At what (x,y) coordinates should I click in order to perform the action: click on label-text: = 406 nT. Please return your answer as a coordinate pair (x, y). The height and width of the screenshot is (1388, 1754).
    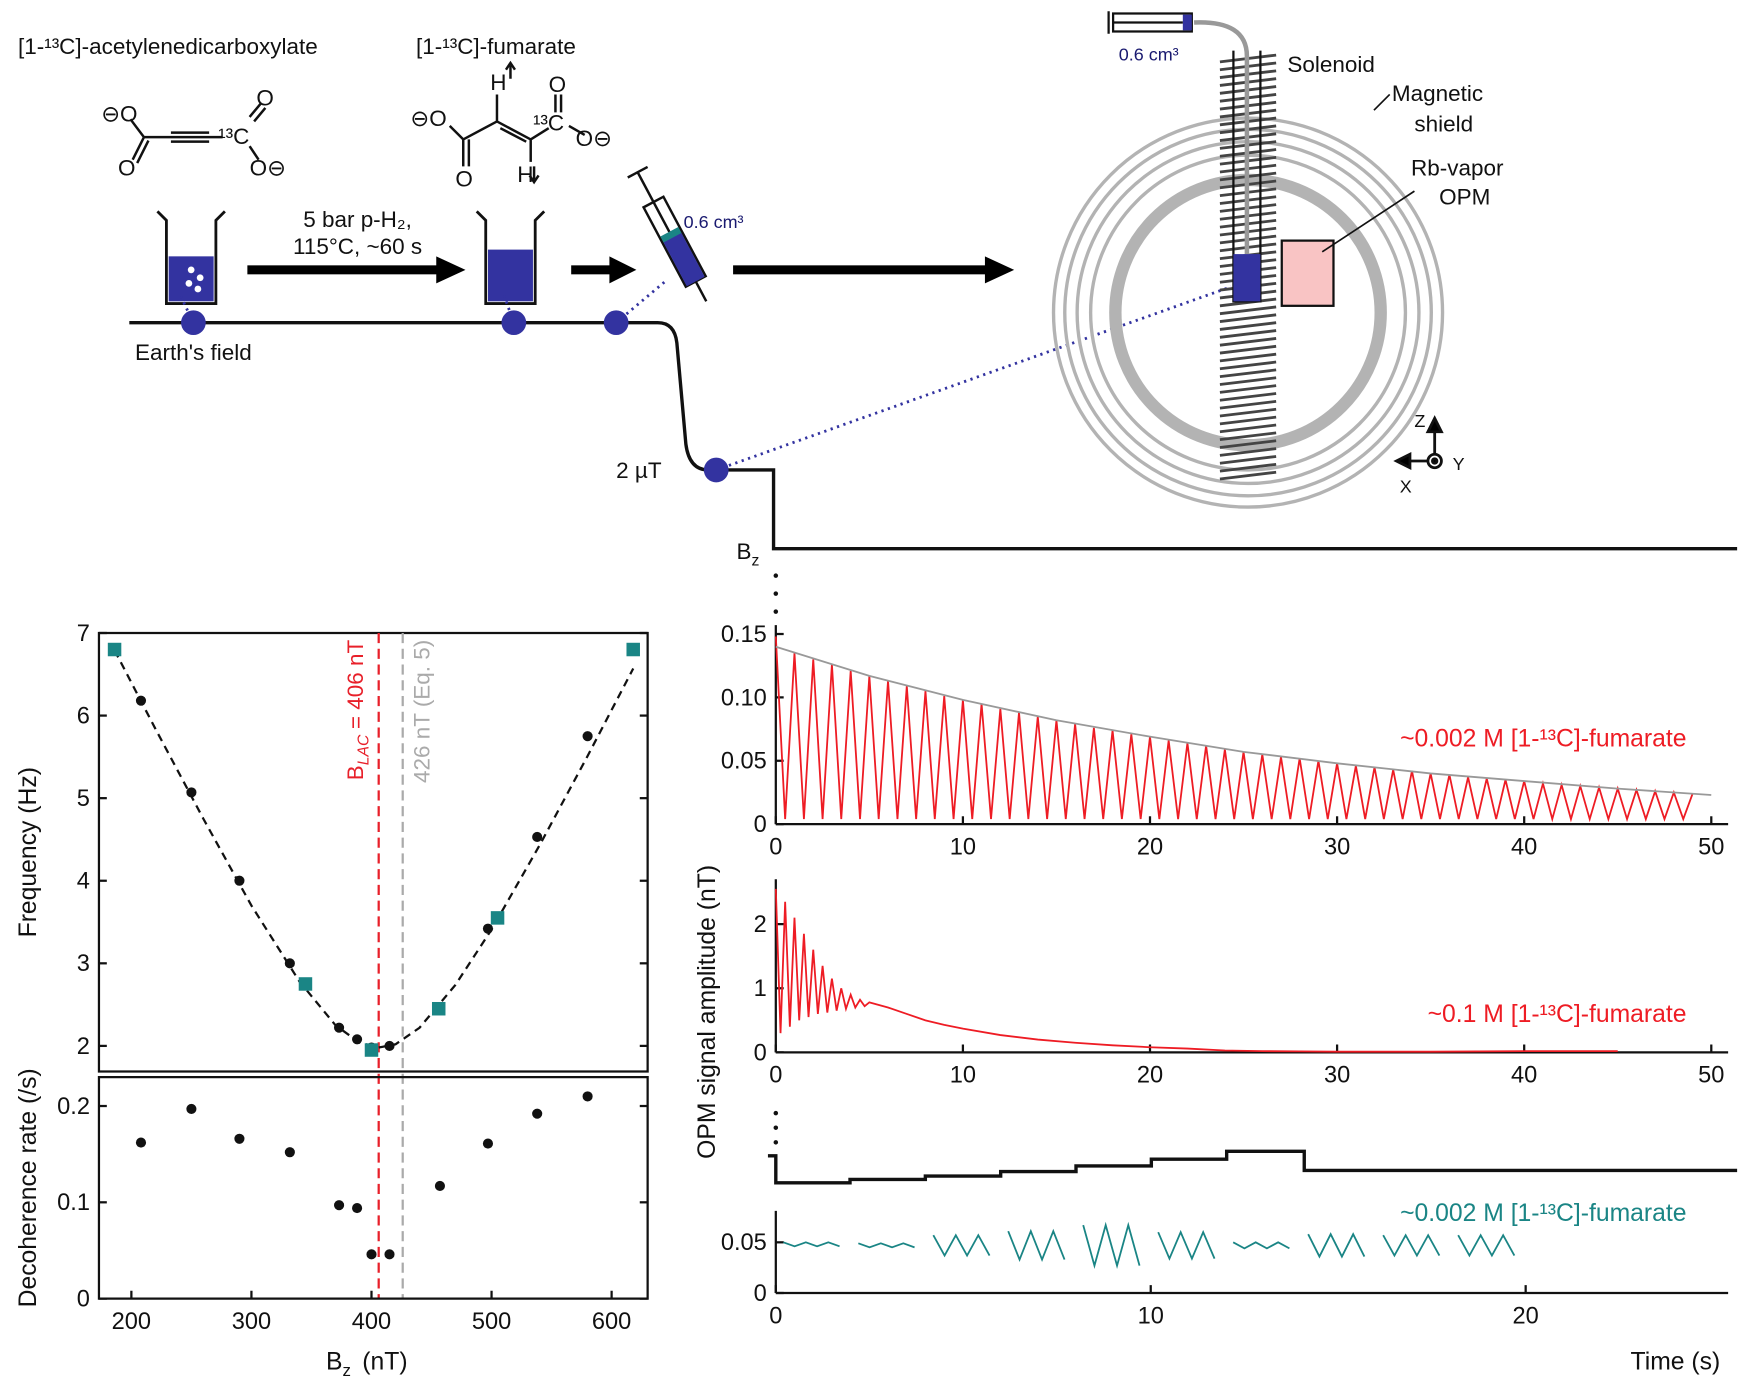
    Looking at the image, I should click on (355, 684).